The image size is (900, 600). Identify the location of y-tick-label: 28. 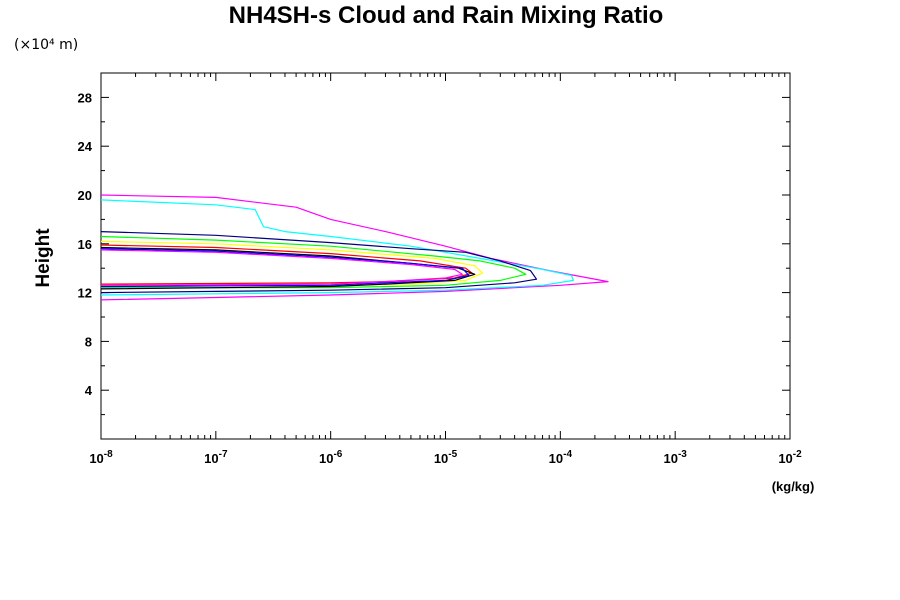
(85, 97).